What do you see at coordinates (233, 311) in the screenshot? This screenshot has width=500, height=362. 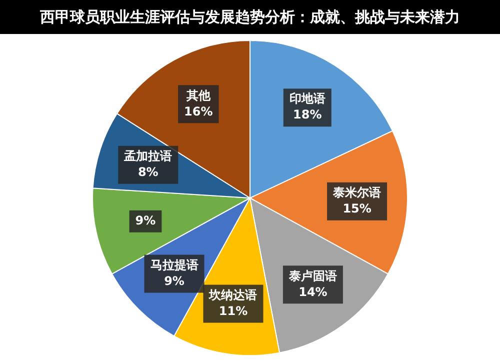 I see `data-label: 11%` at bounding box center [233, 311].